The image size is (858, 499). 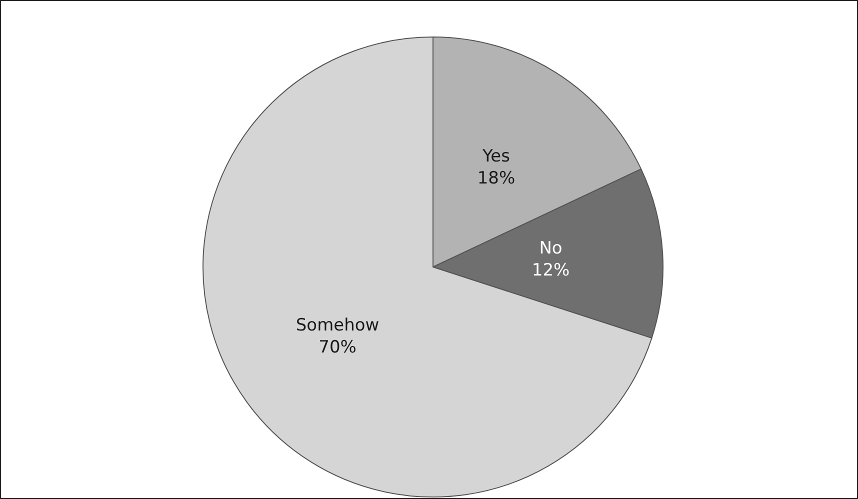 I want to click on slice-label: Somehow, so click(x=338, y=325).